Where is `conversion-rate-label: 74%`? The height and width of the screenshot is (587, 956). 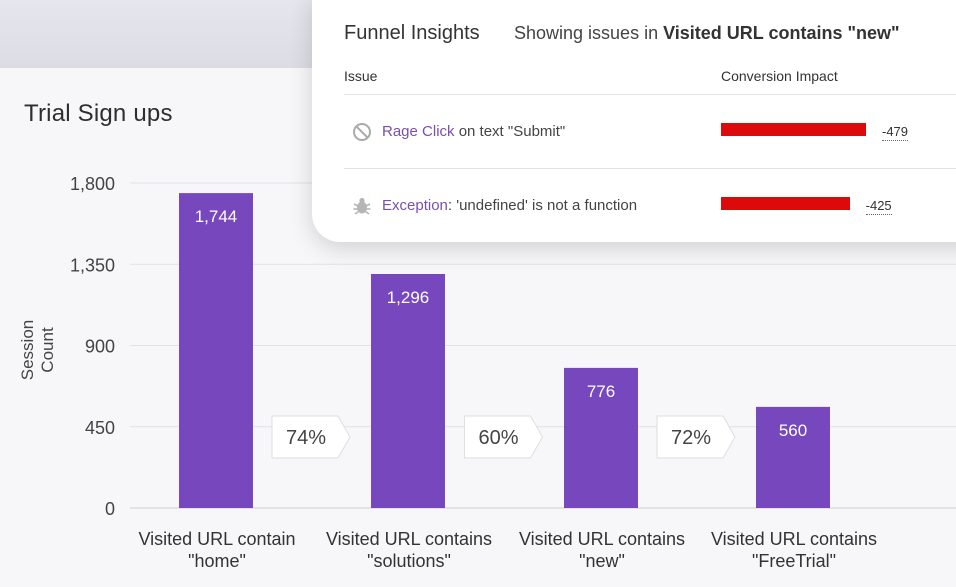 conversion-rate-label: 74% is located at coordinates (306, 438).